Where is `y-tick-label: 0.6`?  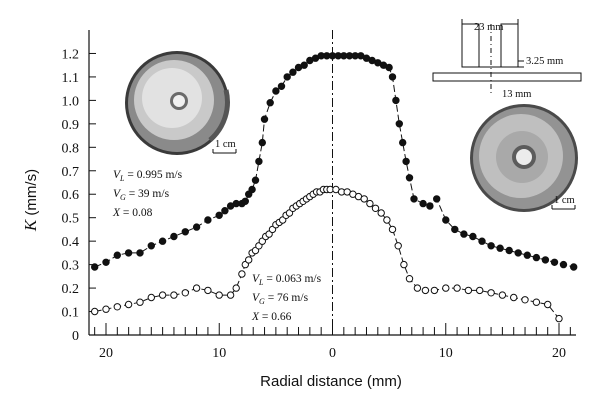 y-tick-label: 0.6 is located at coordinates (71, 195).